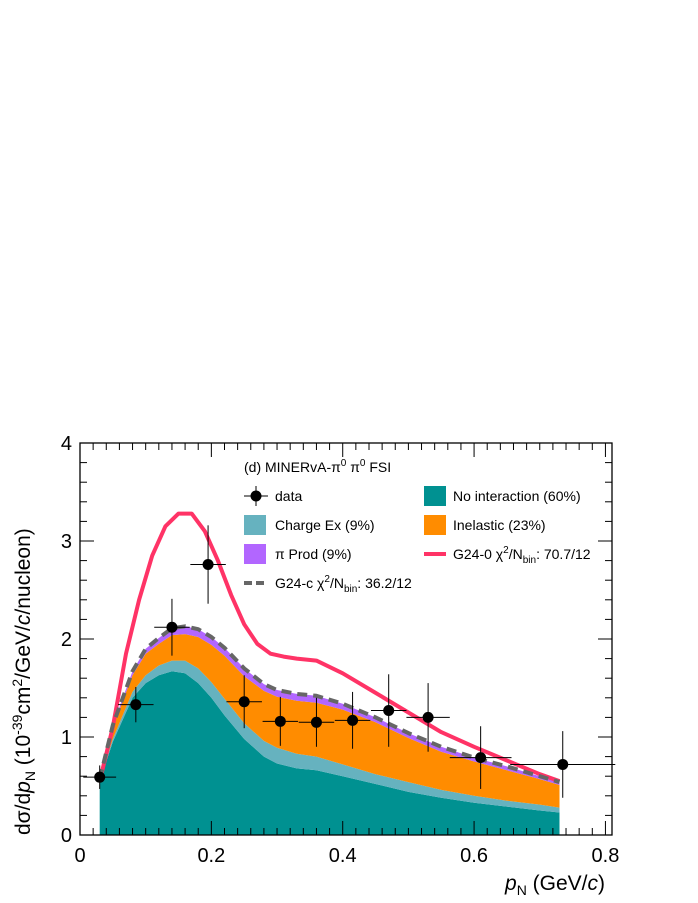  I want to click on legend-entry-g24-0: G24-0 χ2/Nbin: 70.7/12, so click(507, 555).